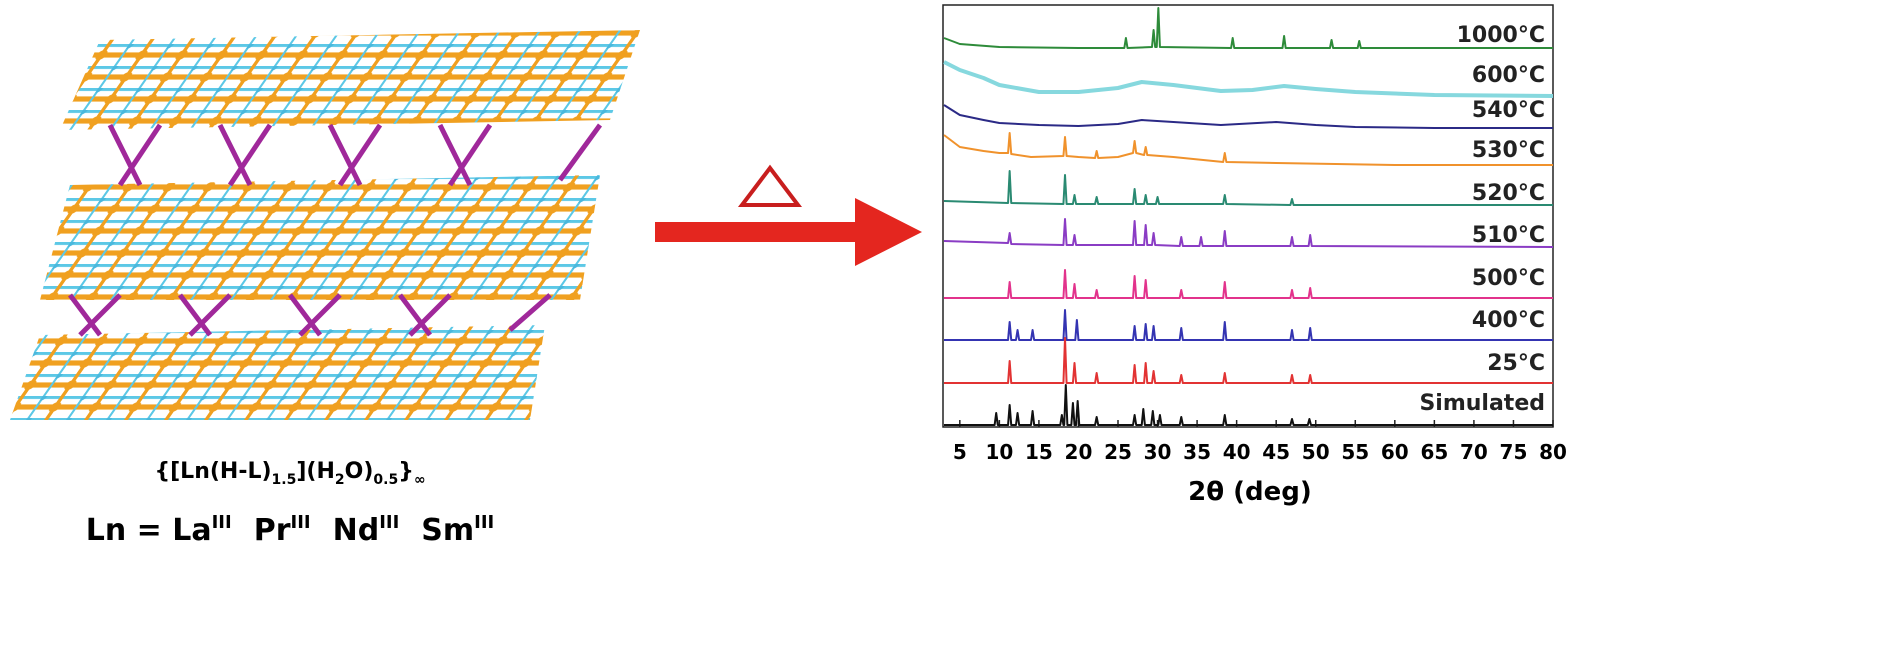  Describe the element at coordinates (340, 480) in the screenshot. I see `subscript: 2` at that location.